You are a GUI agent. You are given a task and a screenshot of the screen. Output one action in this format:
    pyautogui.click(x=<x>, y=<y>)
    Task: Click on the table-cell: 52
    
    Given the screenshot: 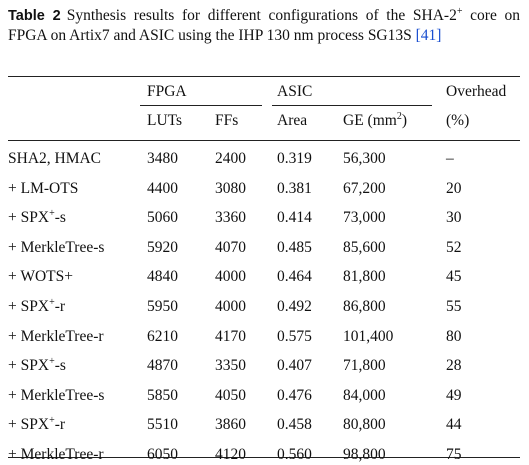 What is the action you would take?
    pyautogui.click(x=454, y=248)
    